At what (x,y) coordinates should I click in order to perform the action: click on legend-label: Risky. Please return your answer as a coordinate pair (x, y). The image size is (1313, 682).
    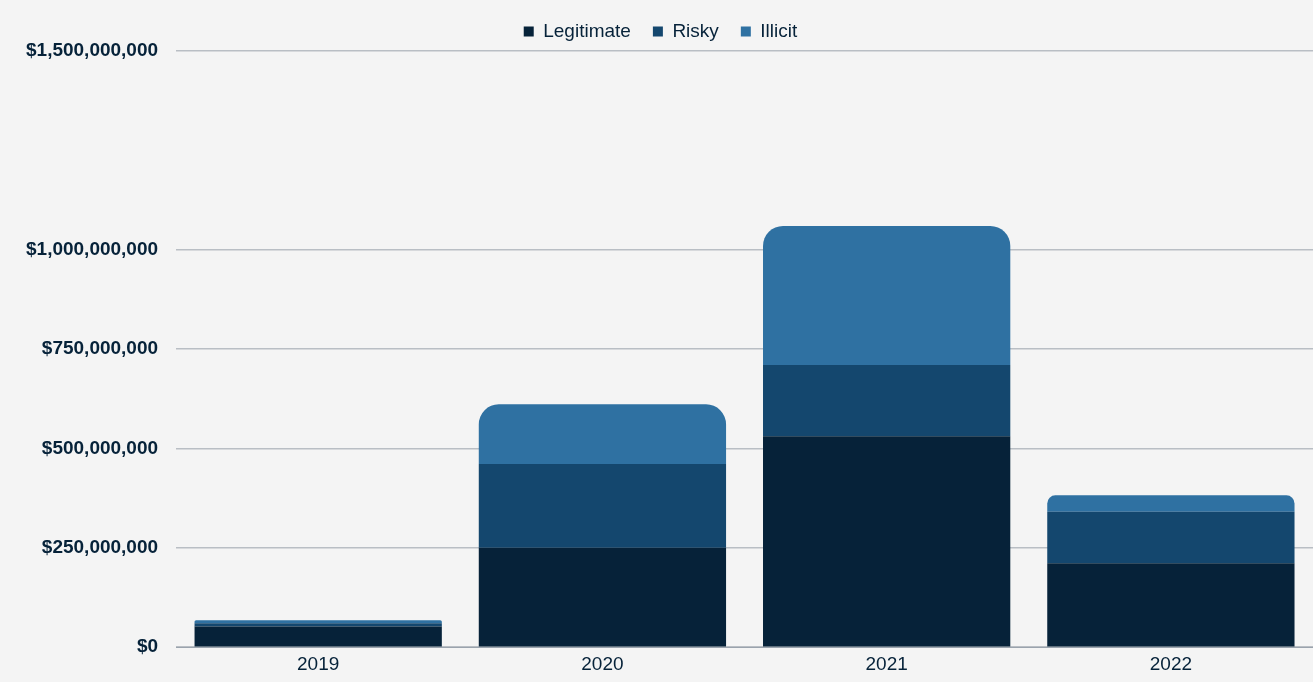
    Looking at the image, I should click on (696, 30).